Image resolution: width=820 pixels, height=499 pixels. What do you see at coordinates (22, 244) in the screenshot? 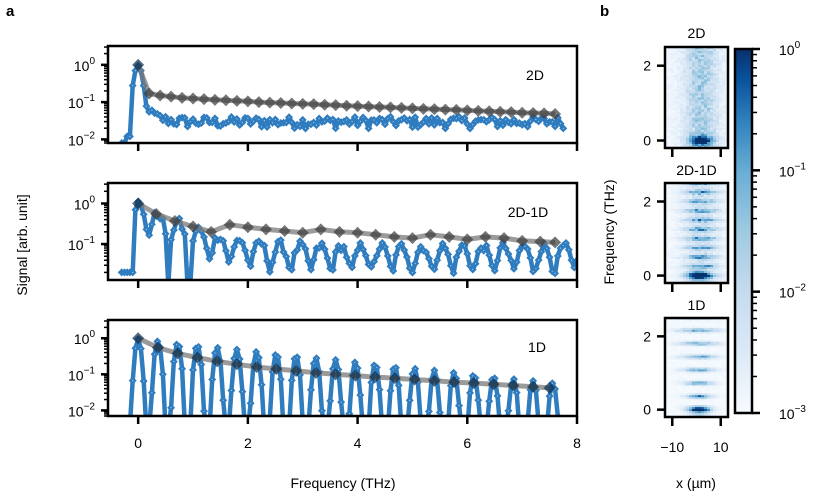
I see `y-axis-label-signal: Signal [arb. unit]` at bounding box center [22, 244].